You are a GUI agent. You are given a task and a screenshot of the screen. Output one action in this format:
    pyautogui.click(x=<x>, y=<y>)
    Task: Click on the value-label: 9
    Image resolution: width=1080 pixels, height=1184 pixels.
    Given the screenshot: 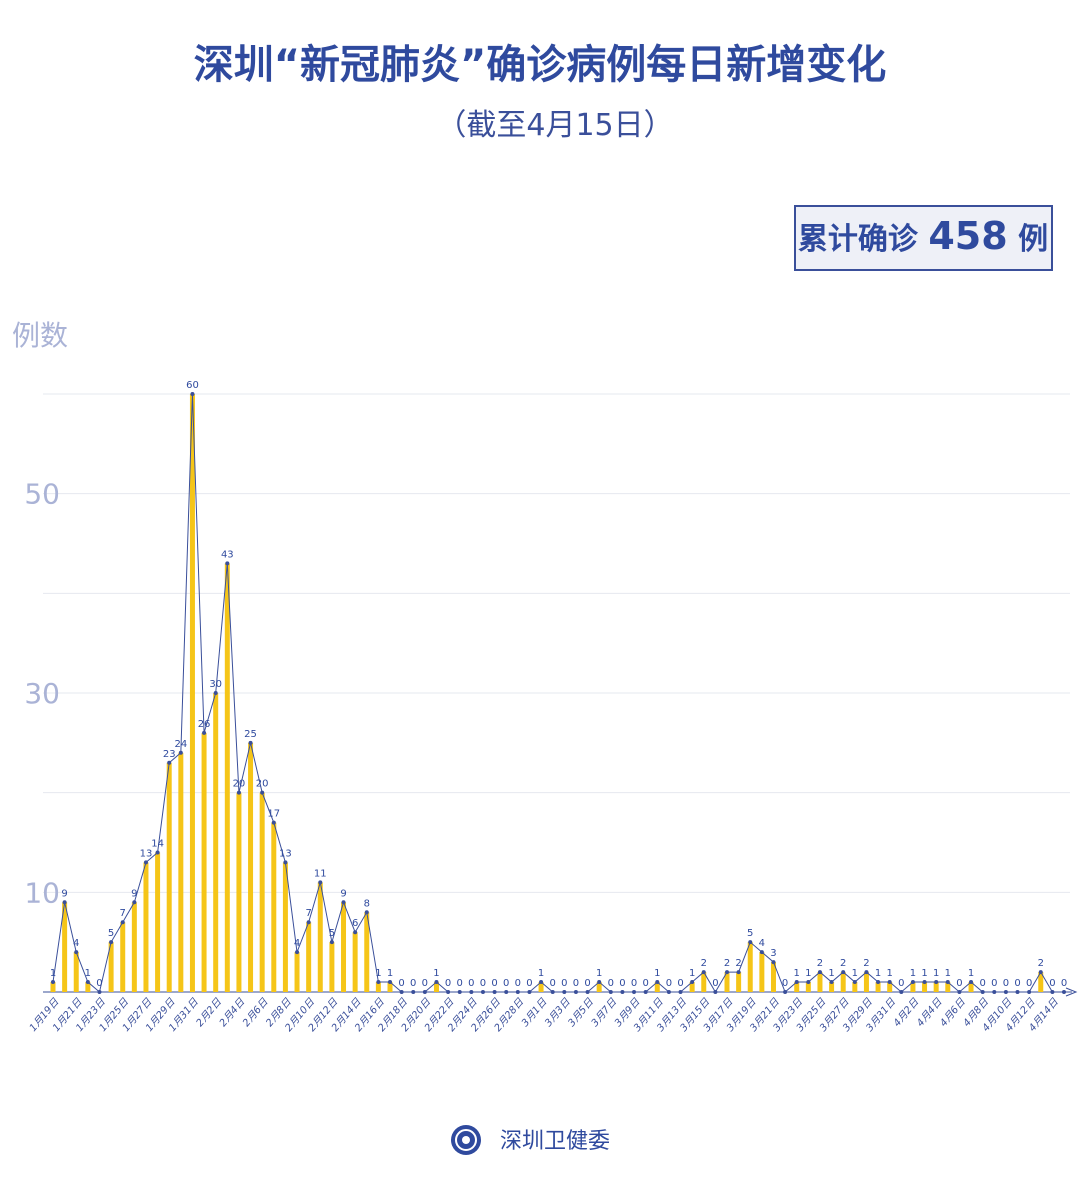 What is the action you would take?
    pyautogui.click(x=134, y=893)
    